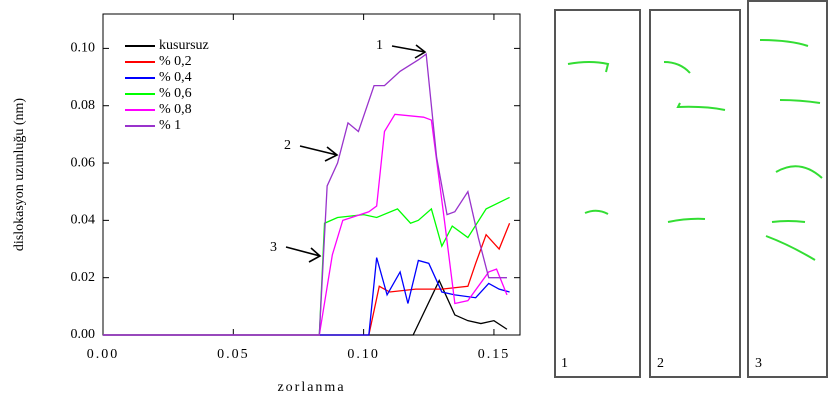  I want to click on legend-label: % 0,8, so click(175, 109).